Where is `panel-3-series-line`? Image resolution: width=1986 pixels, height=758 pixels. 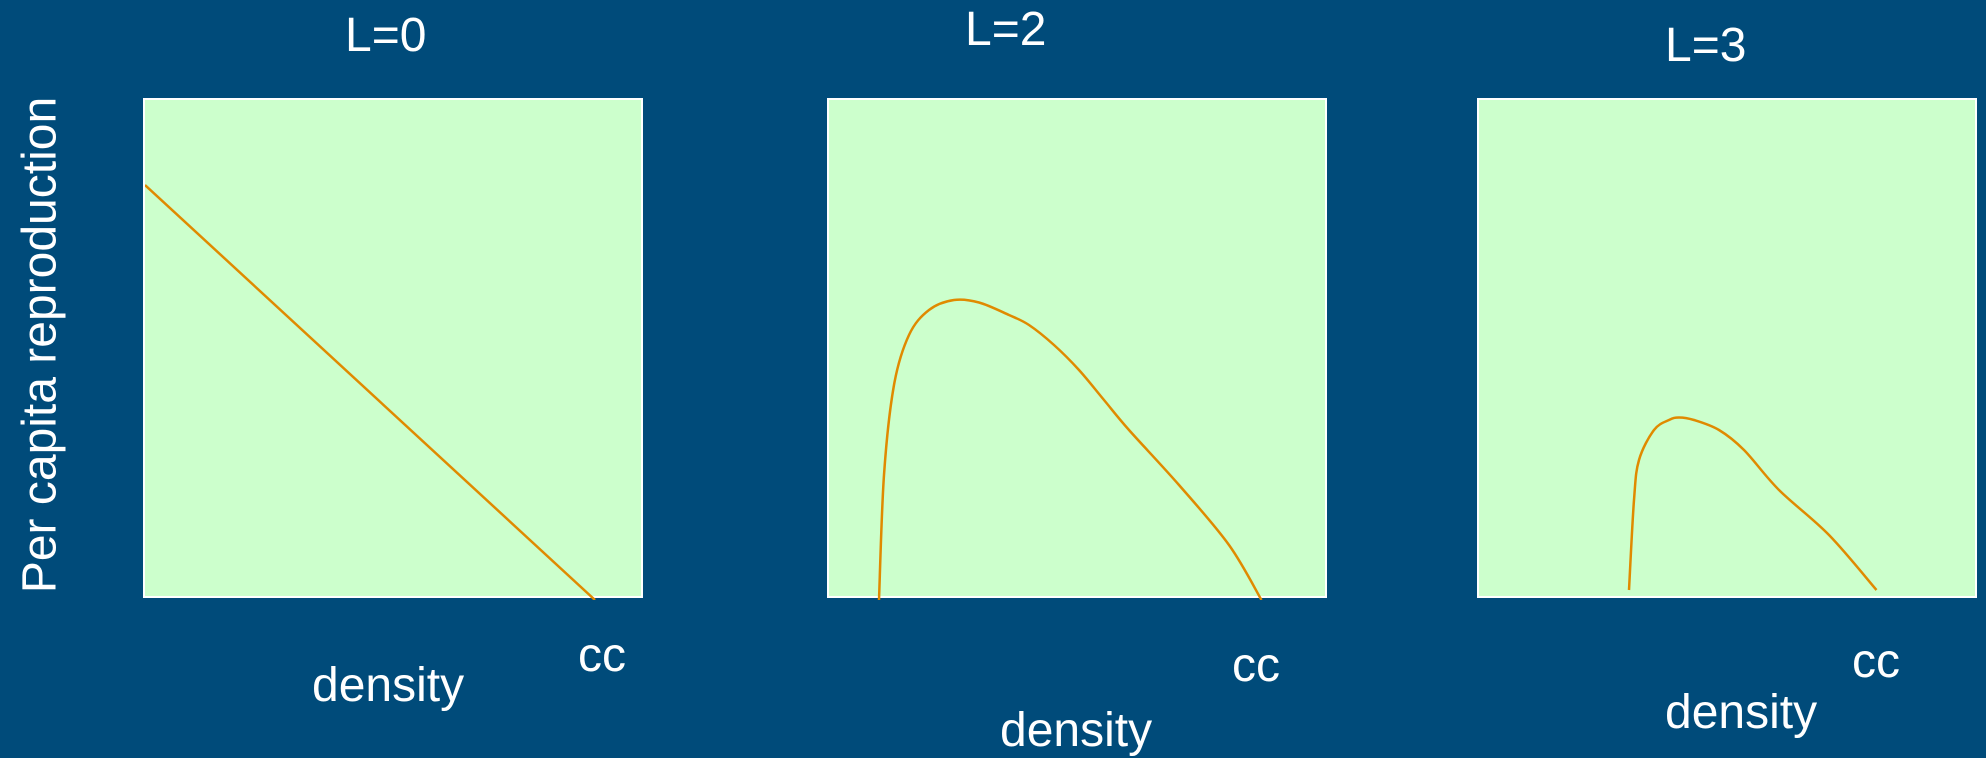
panel-3-series-line is located at coordinates (1752, 503).